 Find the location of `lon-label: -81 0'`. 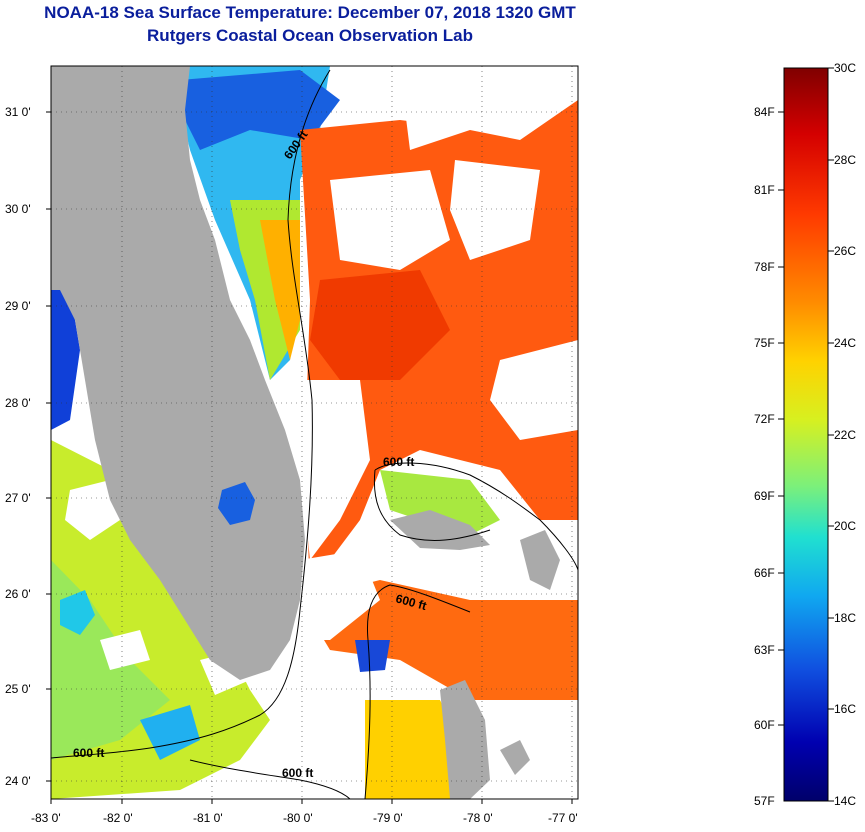

lon-label: -81 0' is located at coordinates (208, 818).